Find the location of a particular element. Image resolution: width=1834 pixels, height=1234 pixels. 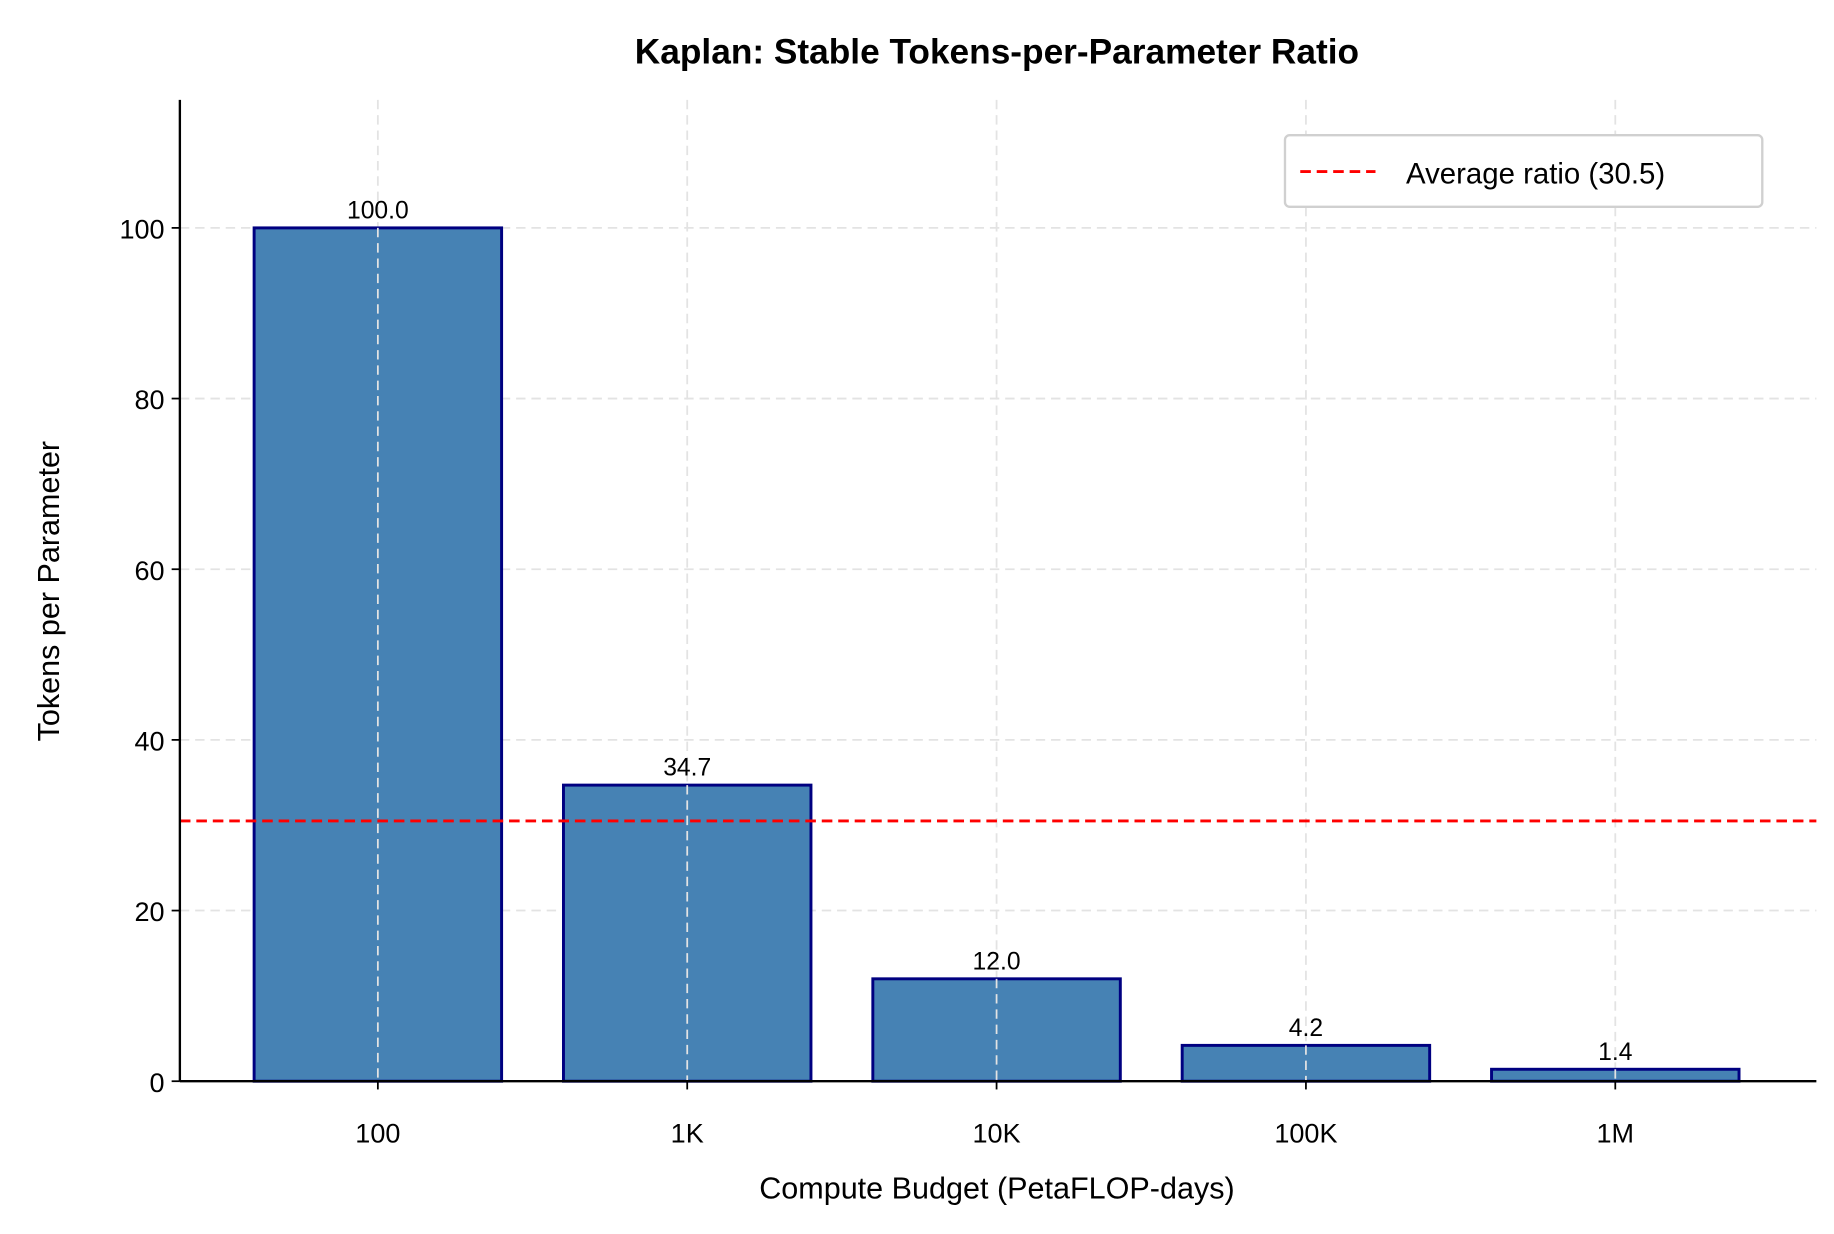

x-tick-label: 1M is located at coordinates (1616, 1133).